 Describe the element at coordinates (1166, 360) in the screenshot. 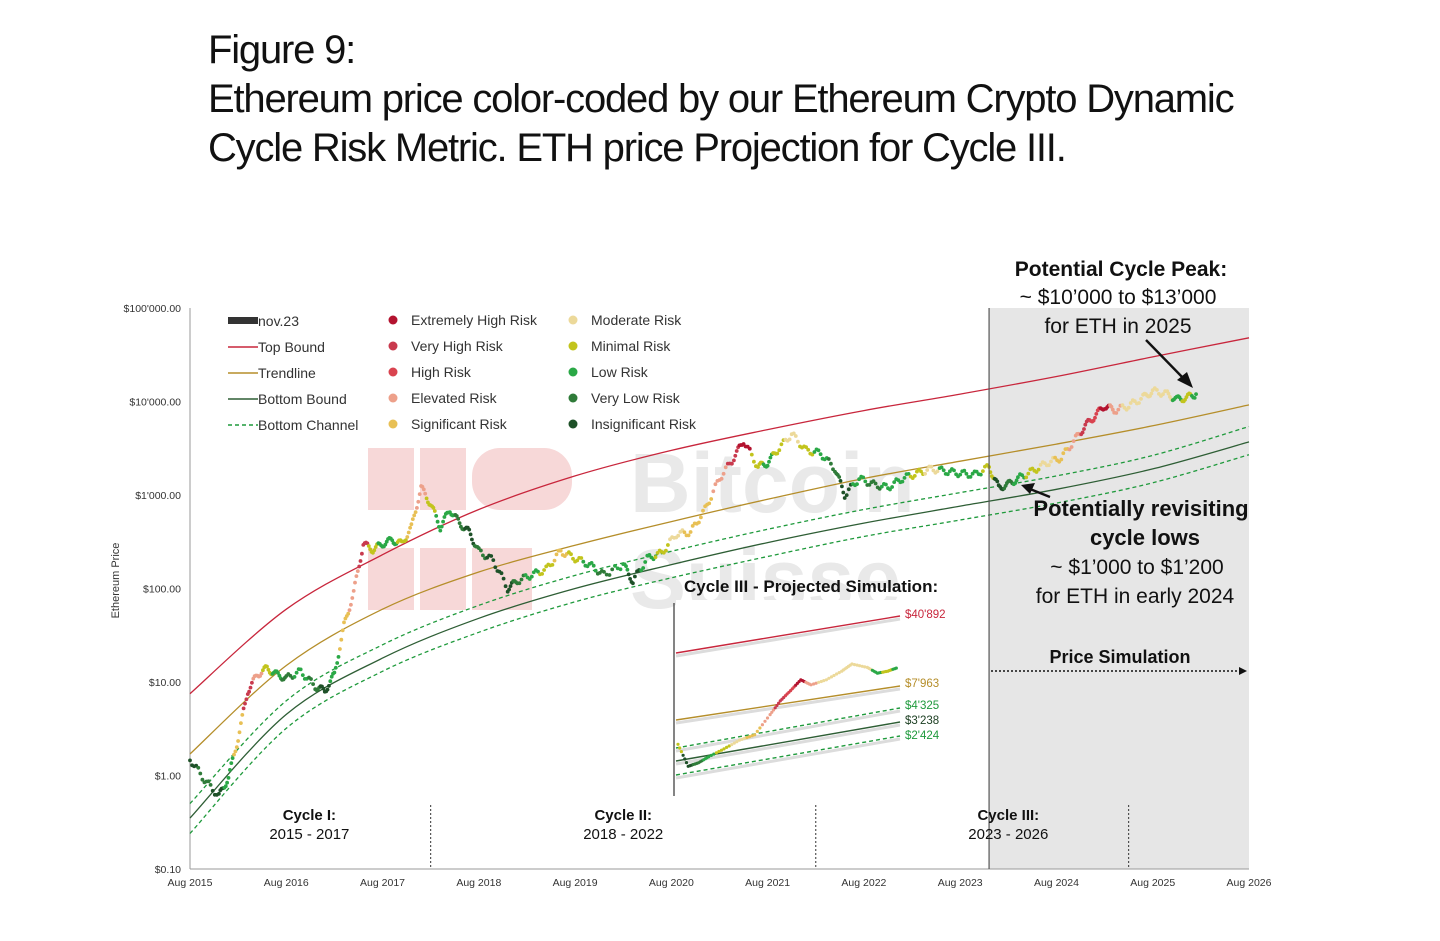

I see `peak-arrow-line` at that location.